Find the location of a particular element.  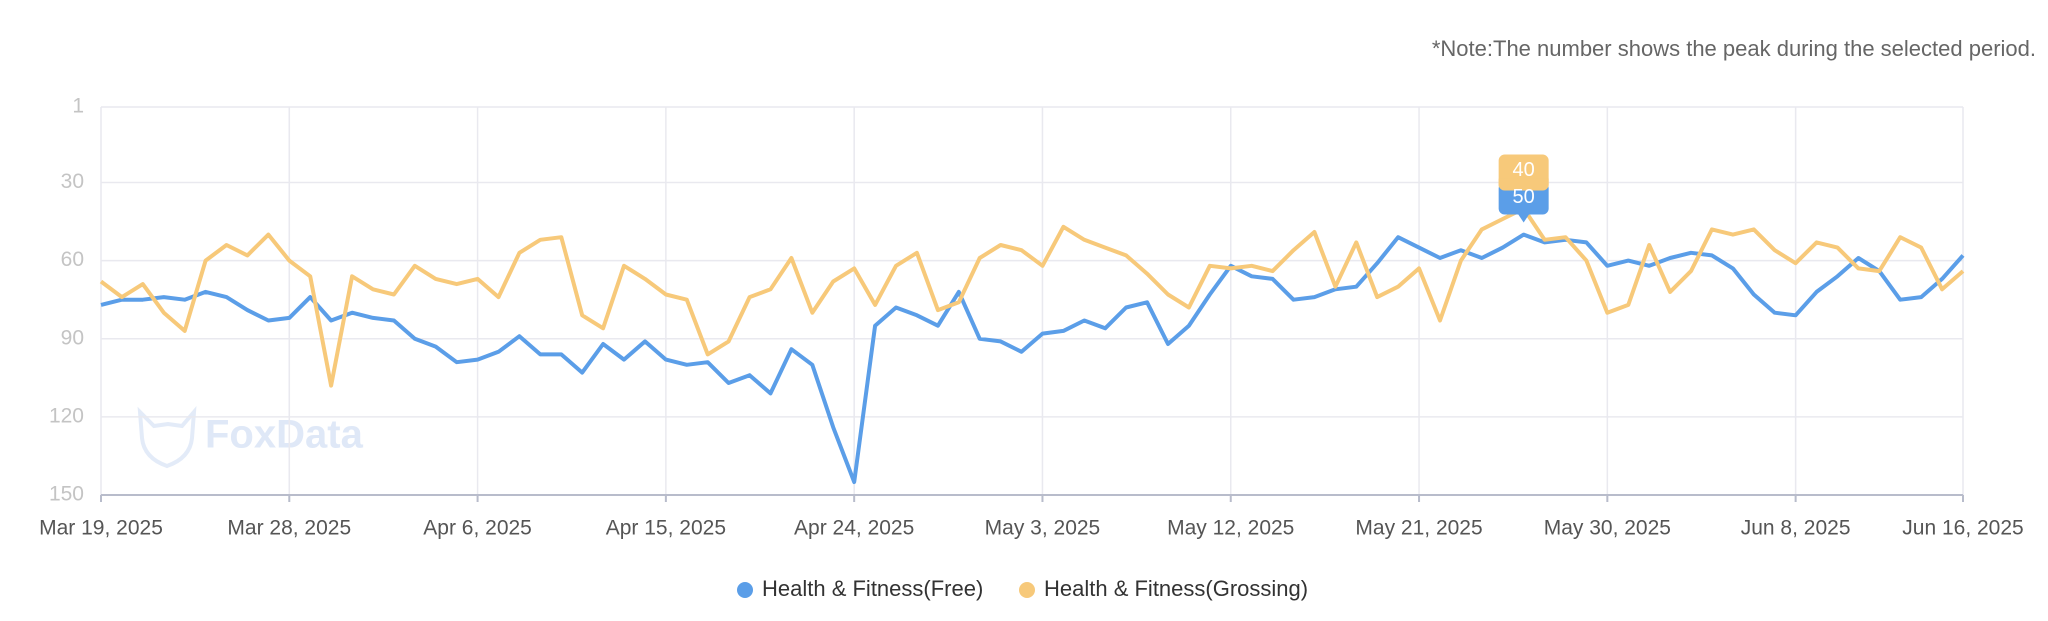

x-tick-label: May 12, 2025 is located at coordinates (1230, 528).